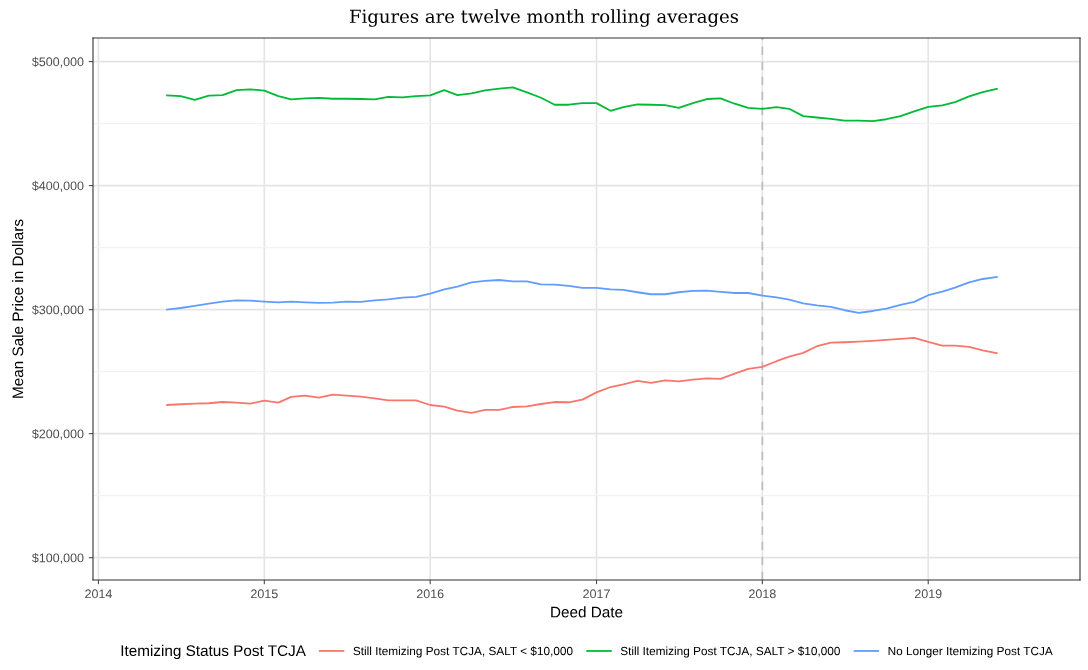 The width and height of the screenshot is (1088, 670). I want to click on legend-label: Still Itemizing Post TCJA, SALT < $10,000, so click(463, 652).